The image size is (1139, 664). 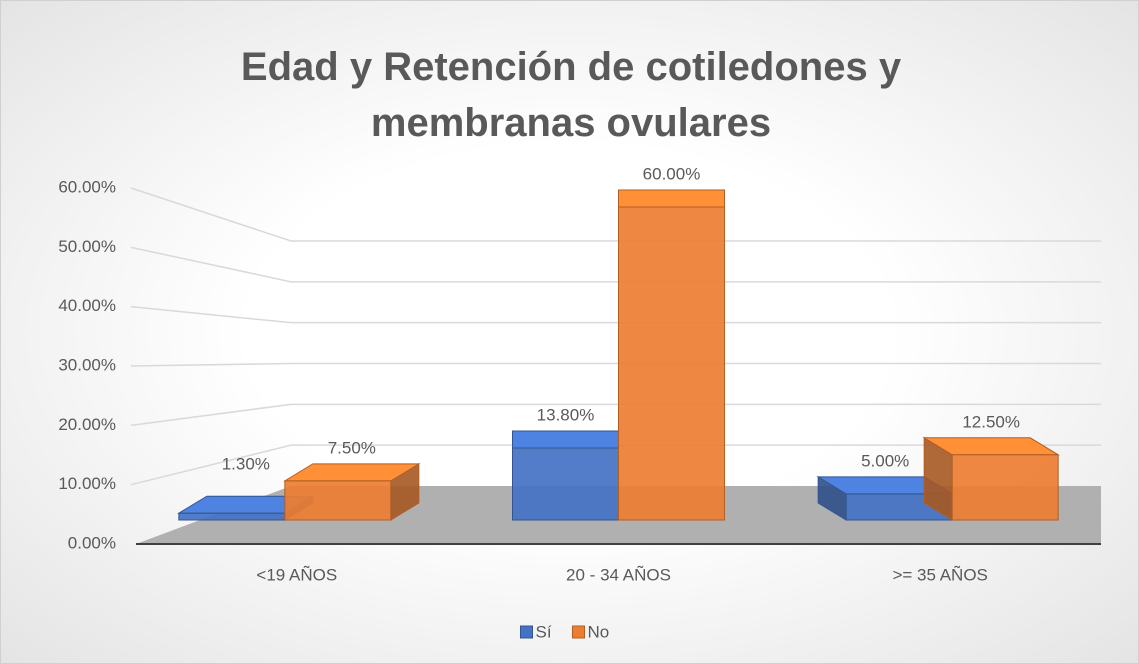 What do you see at coordinates (87, 483) in the screenshot?
I see `y-tick-label: 10.00%` at bounding box center [87, 483].